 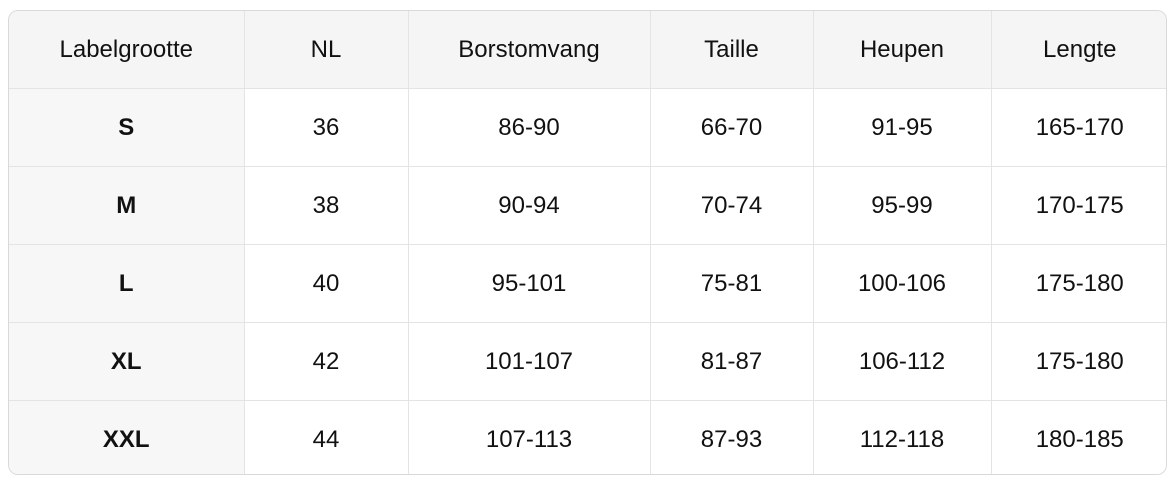 I want to click on size-cell: XL, so click(x=127, y=361).